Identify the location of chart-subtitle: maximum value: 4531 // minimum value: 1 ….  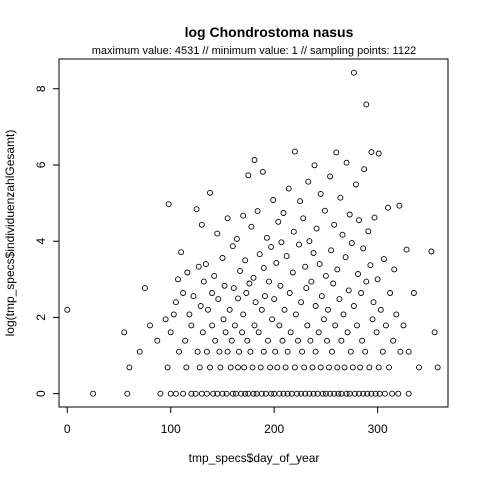
(254, 51).